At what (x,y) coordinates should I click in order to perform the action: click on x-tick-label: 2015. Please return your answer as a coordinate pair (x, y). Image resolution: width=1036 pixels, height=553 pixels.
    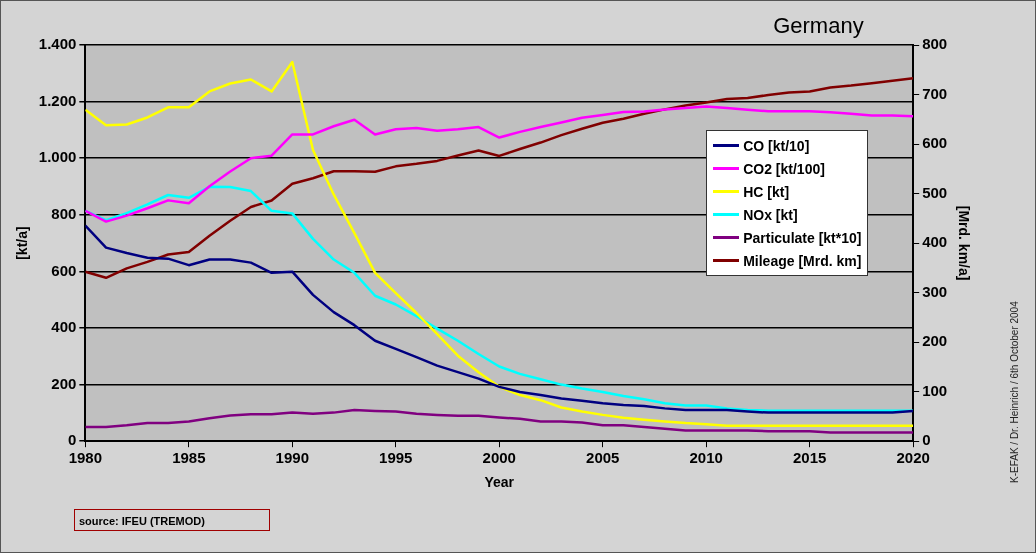
    Looking at the image, I should click on (810, 458).